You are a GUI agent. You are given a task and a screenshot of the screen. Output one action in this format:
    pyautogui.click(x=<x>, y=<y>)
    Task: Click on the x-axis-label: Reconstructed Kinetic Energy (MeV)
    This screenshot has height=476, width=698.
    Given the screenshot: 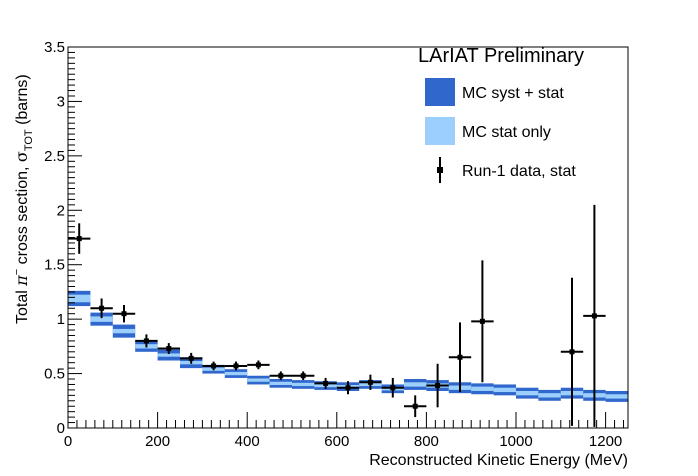 What is the action you would take?
    pyautogui.click(x=498, y=460)
    